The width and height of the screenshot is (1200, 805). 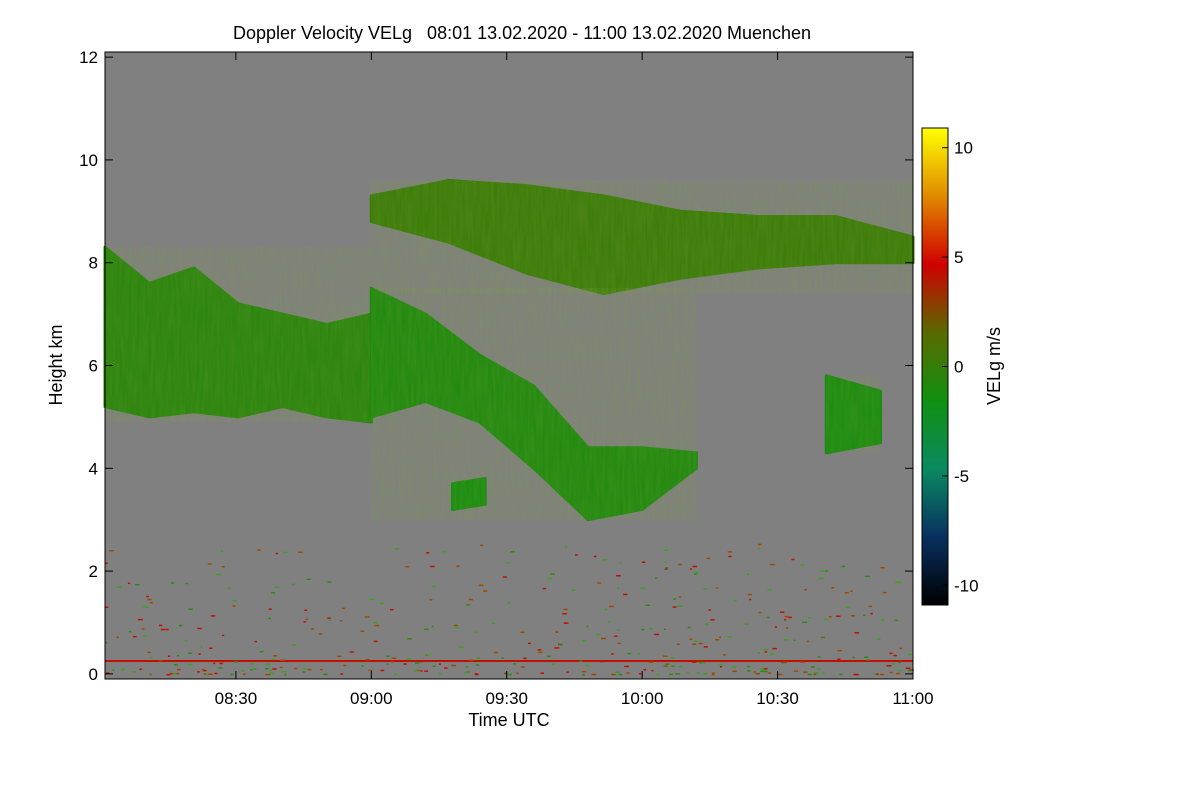 I want to click on x-tick-label: 10:00, so click(x=642, y=698).